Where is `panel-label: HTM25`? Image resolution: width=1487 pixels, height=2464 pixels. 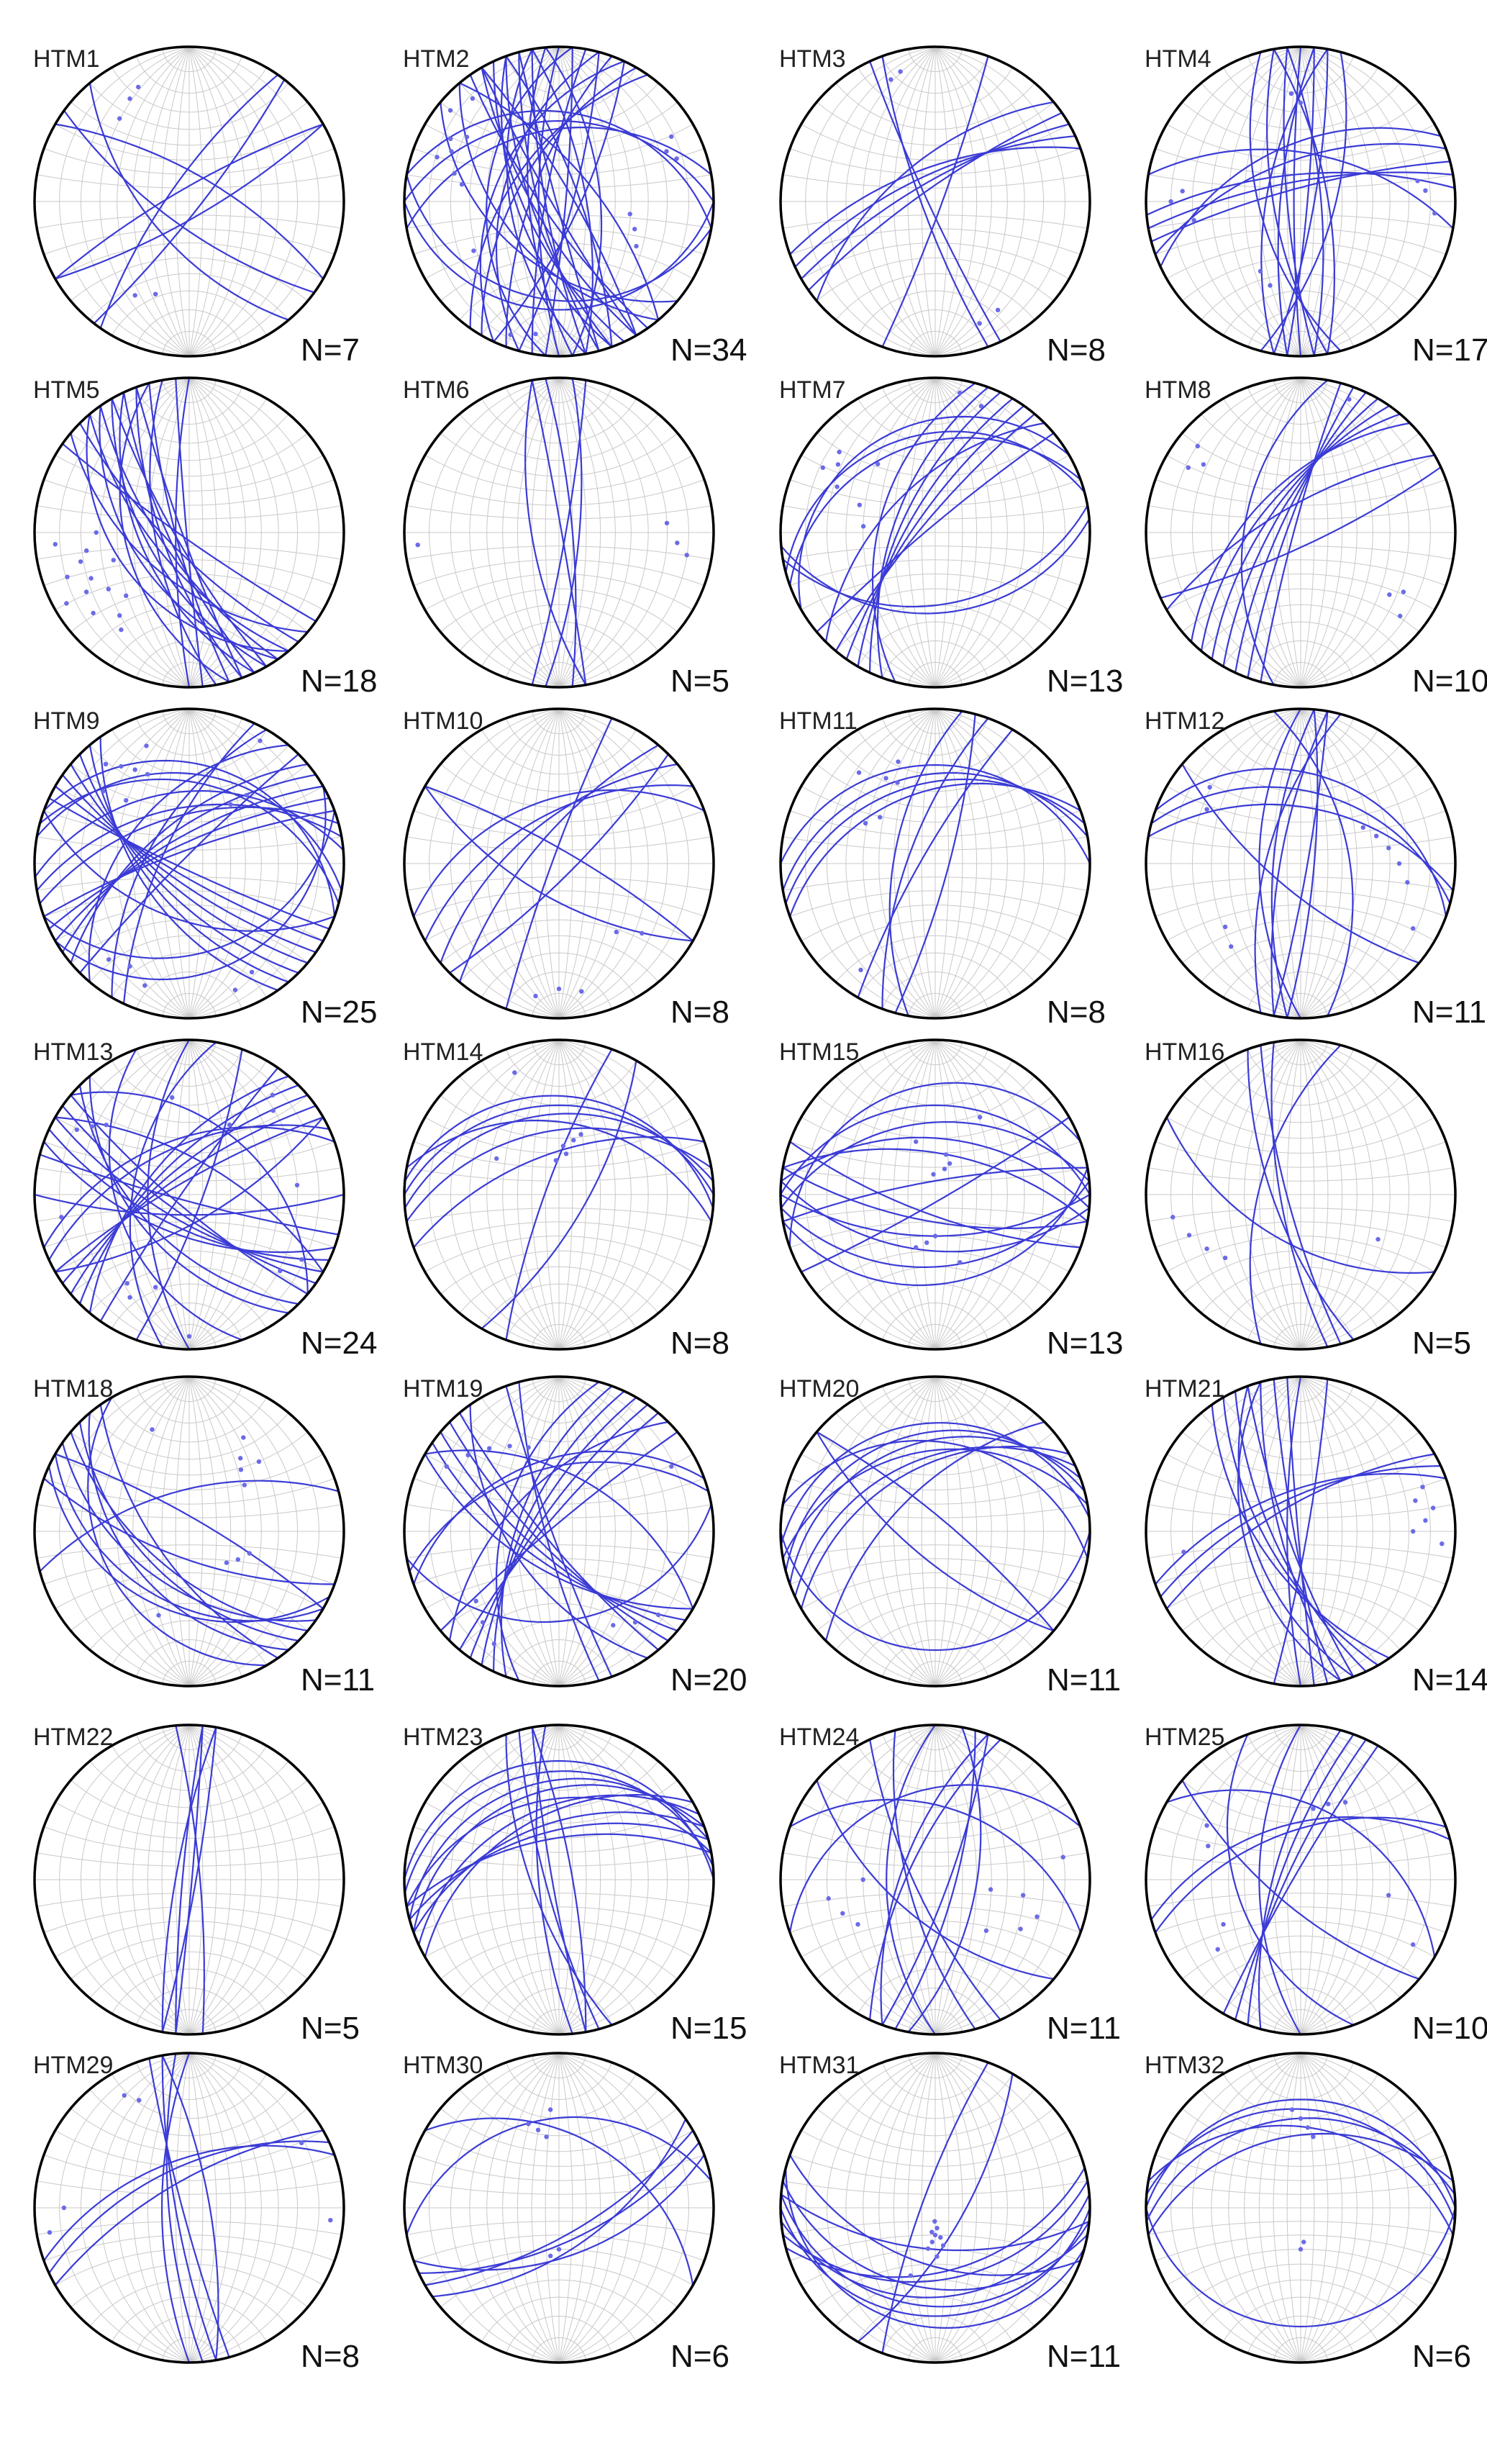
panel-label: HTM25 is located at coordinates (1184, 1737).